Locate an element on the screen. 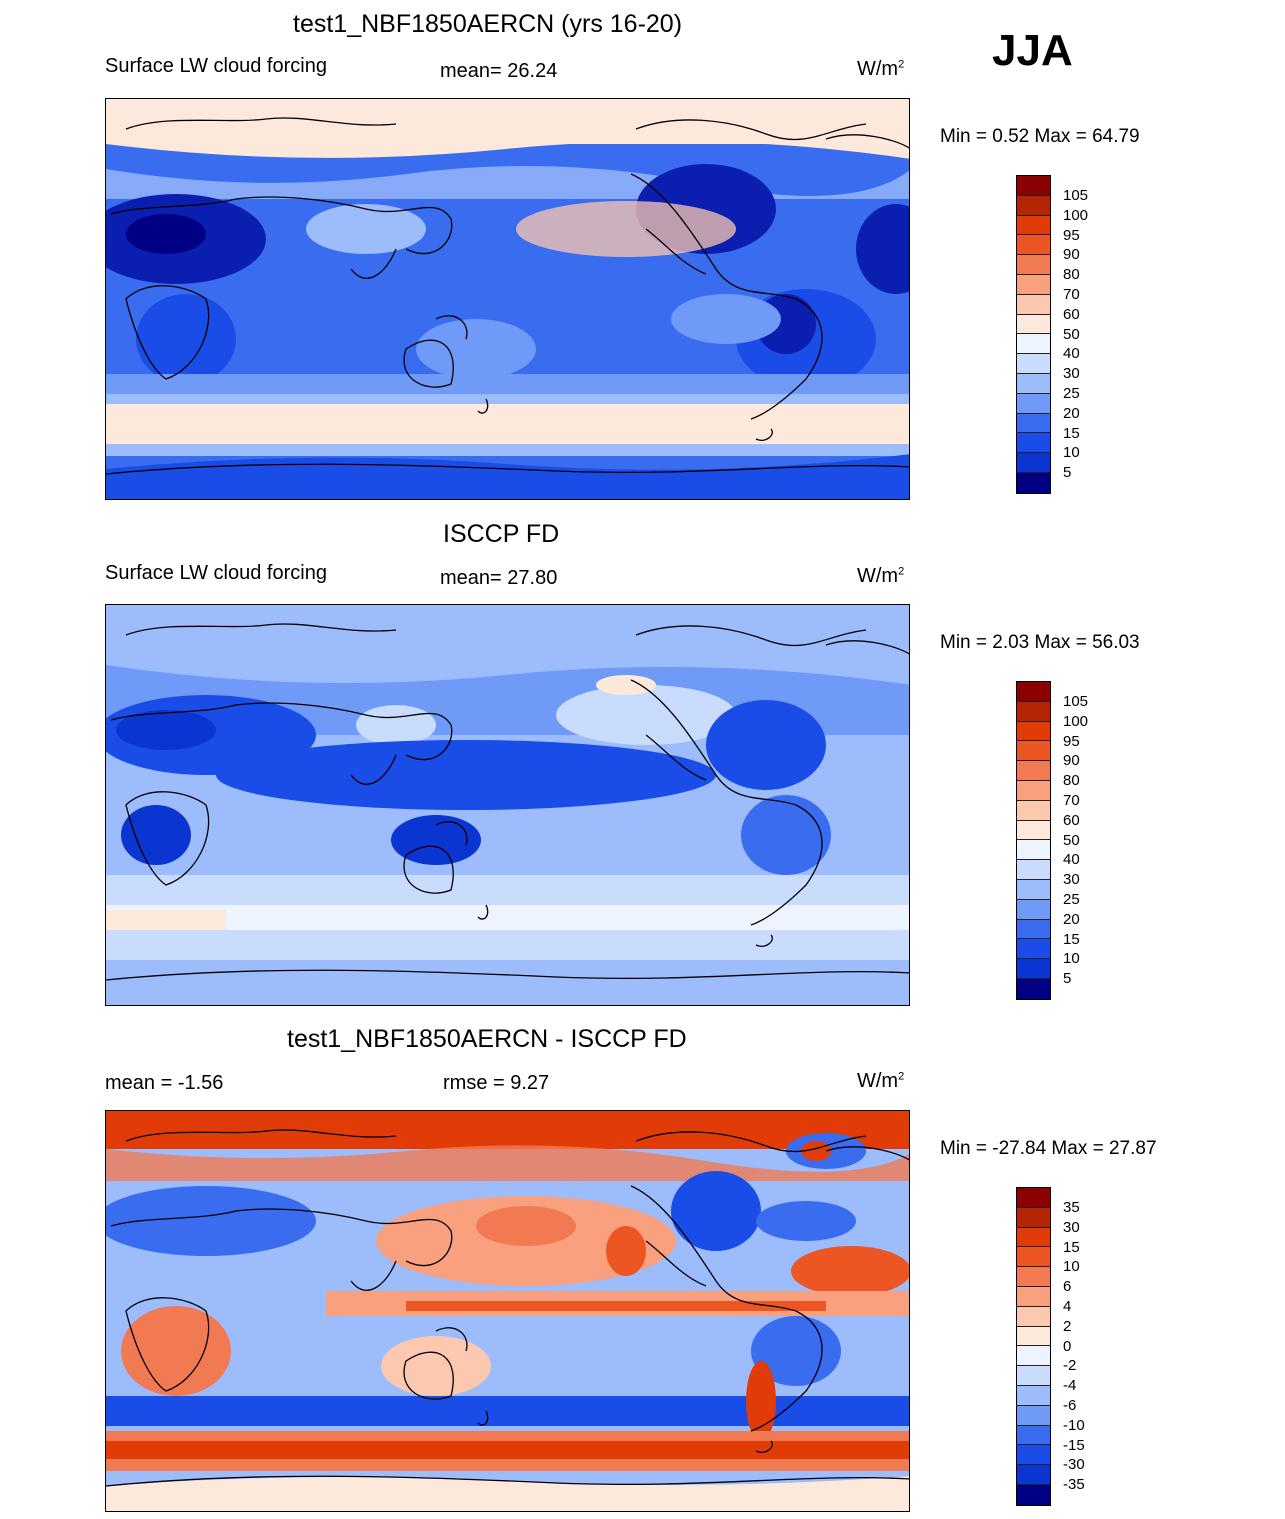 Image resolution: width=1285 pixels, height=1519 pixels. panel1-mean: mean= 26.24 is located at coordinates (499, 71).